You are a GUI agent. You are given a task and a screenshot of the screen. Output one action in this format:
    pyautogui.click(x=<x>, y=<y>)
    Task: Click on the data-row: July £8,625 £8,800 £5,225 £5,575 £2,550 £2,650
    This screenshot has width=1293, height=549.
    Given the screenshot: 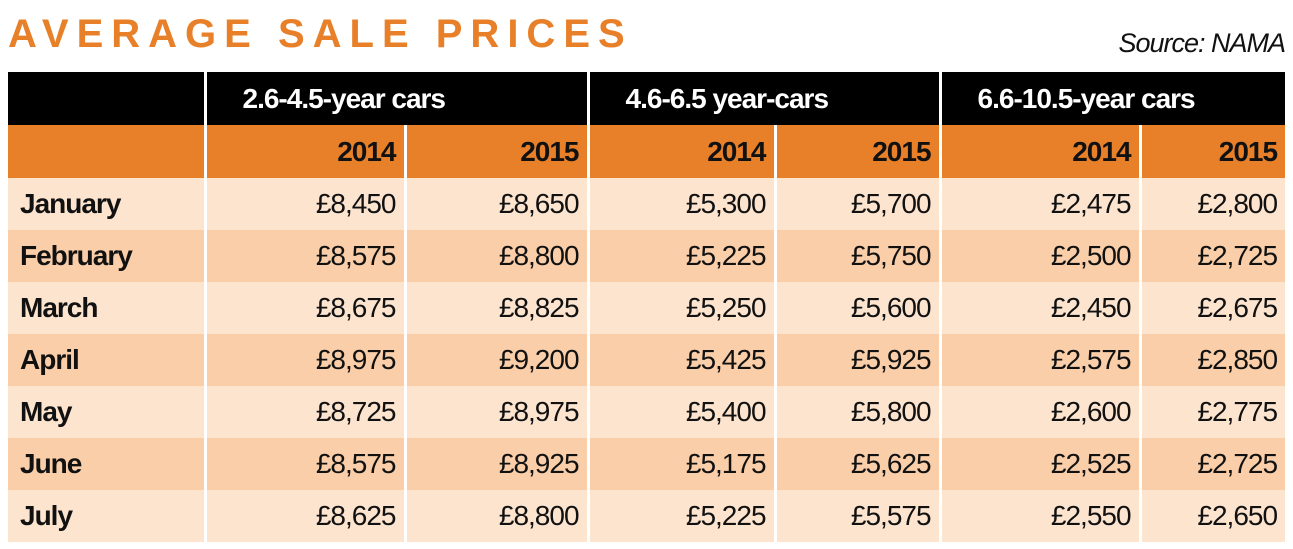 What is the action you would take?
    pyautogui.click(x=647, y=516)
    